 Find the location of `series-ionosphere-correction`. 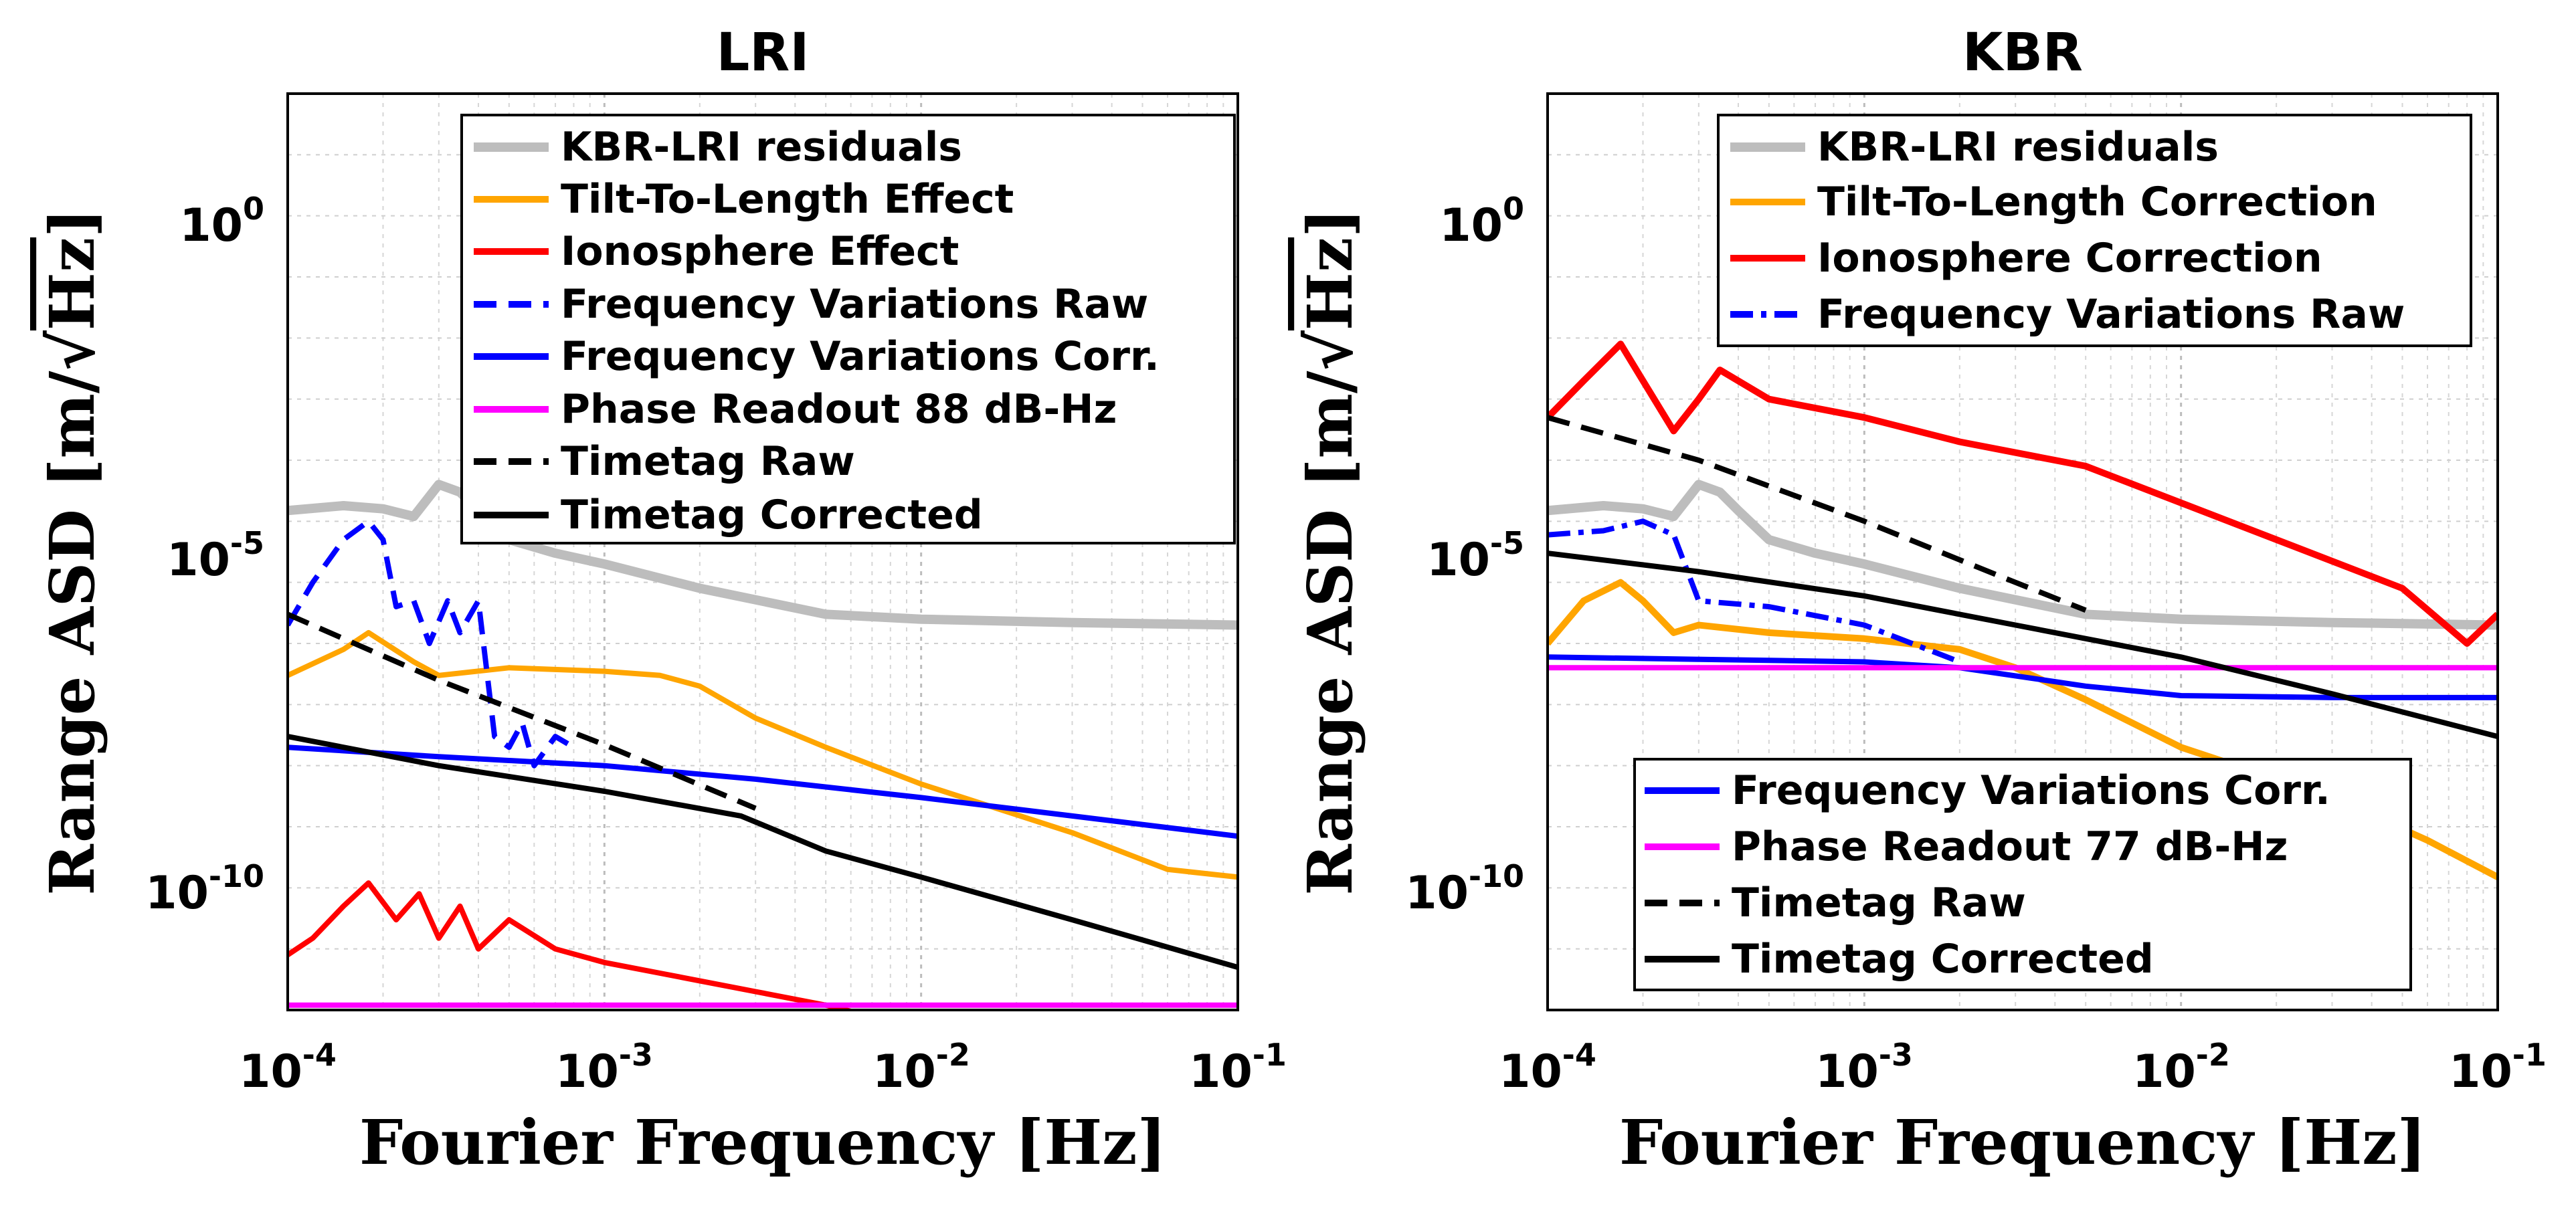

series-ionosphere-correction is located at coordinates (2023, 493).